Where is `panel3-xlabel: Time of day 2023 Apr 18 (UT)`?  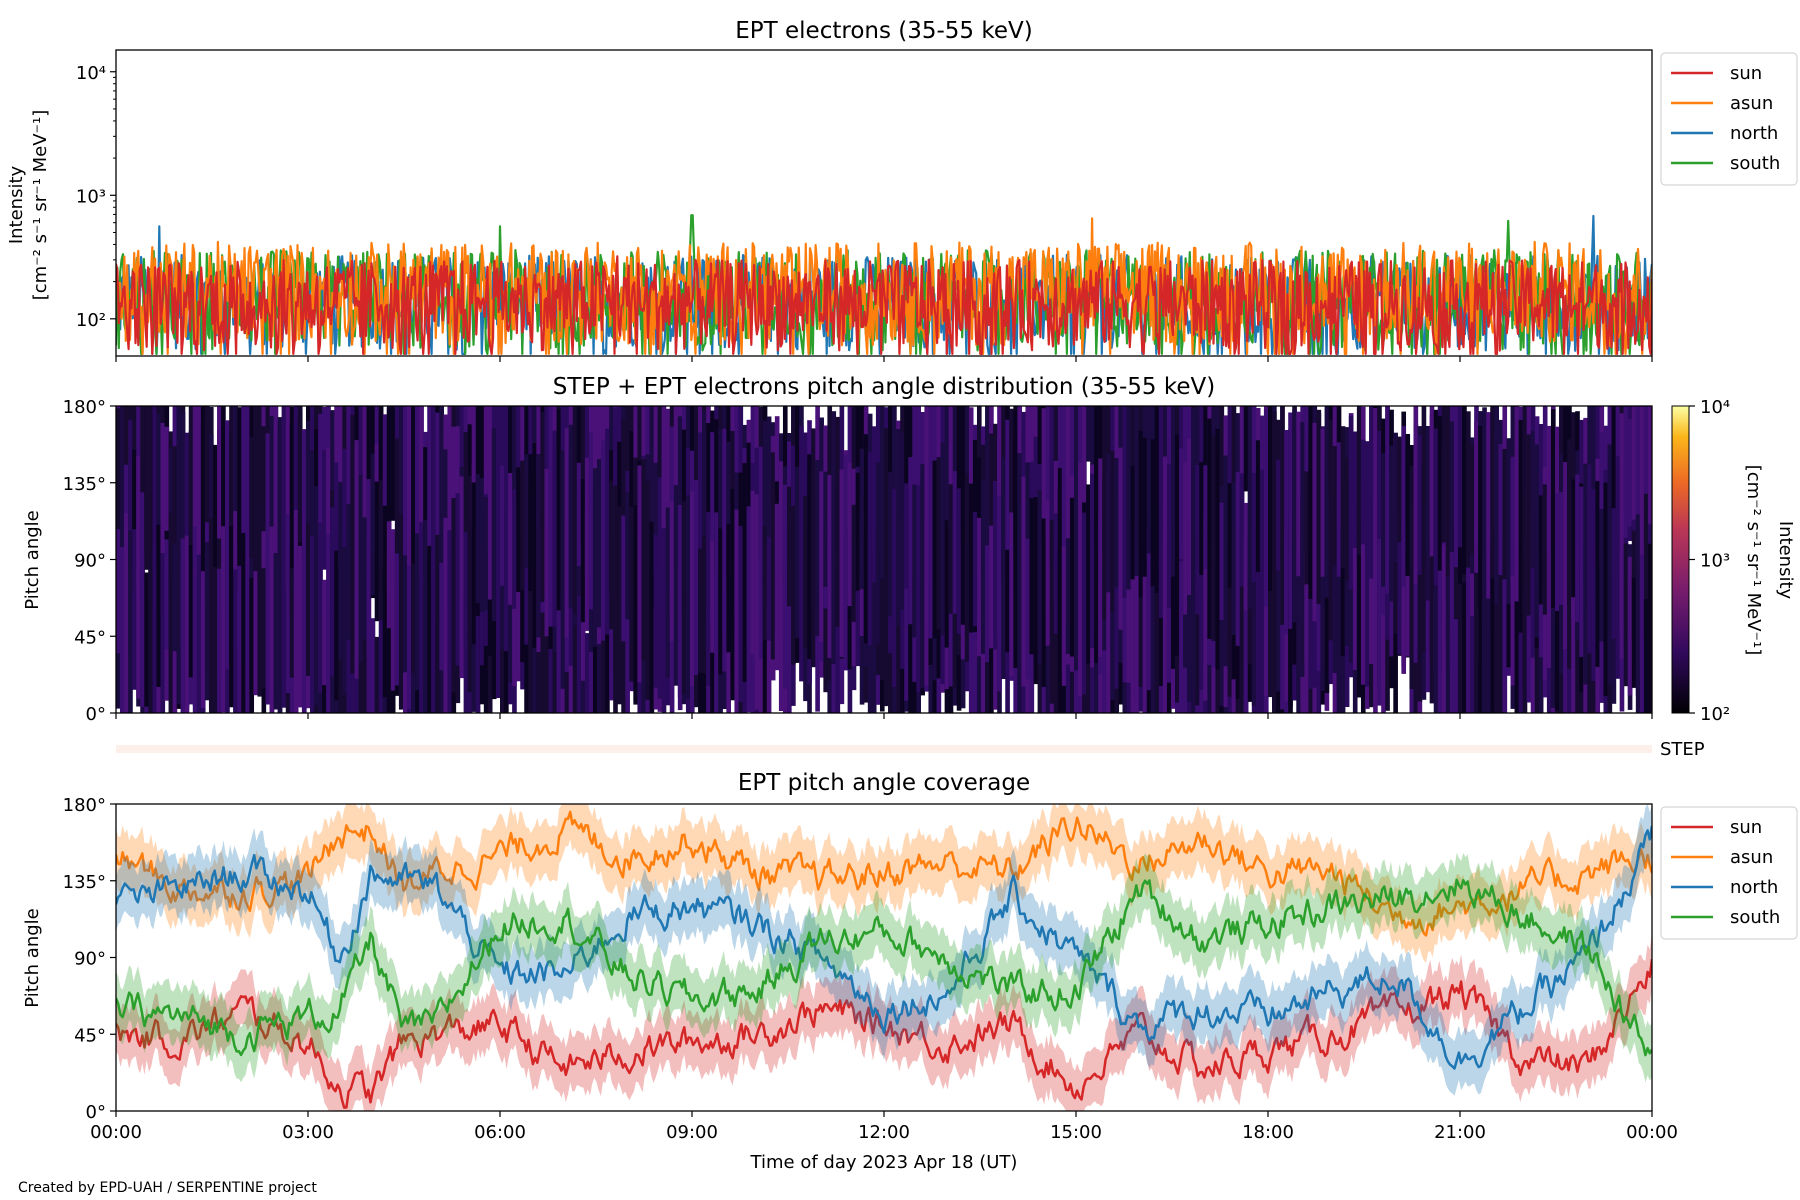 panel3-xlabel: Time of day 2023 Apr 18 (UT) is located at coordinates (884, 1162).